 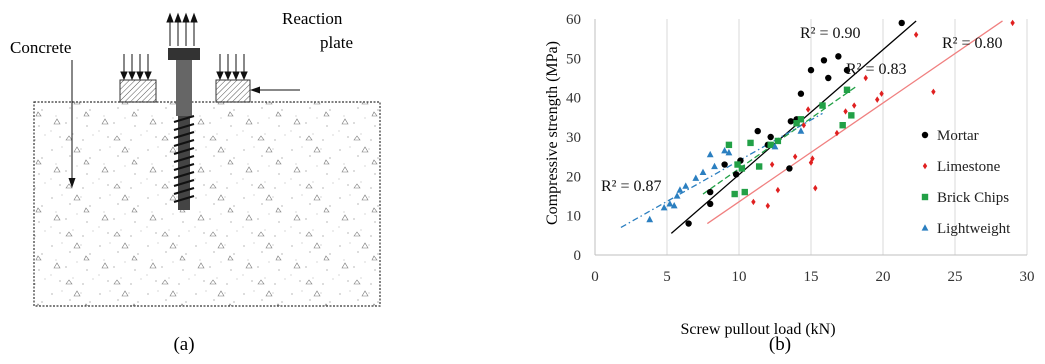 I want to click on legend-label-brick-chips: Brick Chips, so click(x=973, y=198).